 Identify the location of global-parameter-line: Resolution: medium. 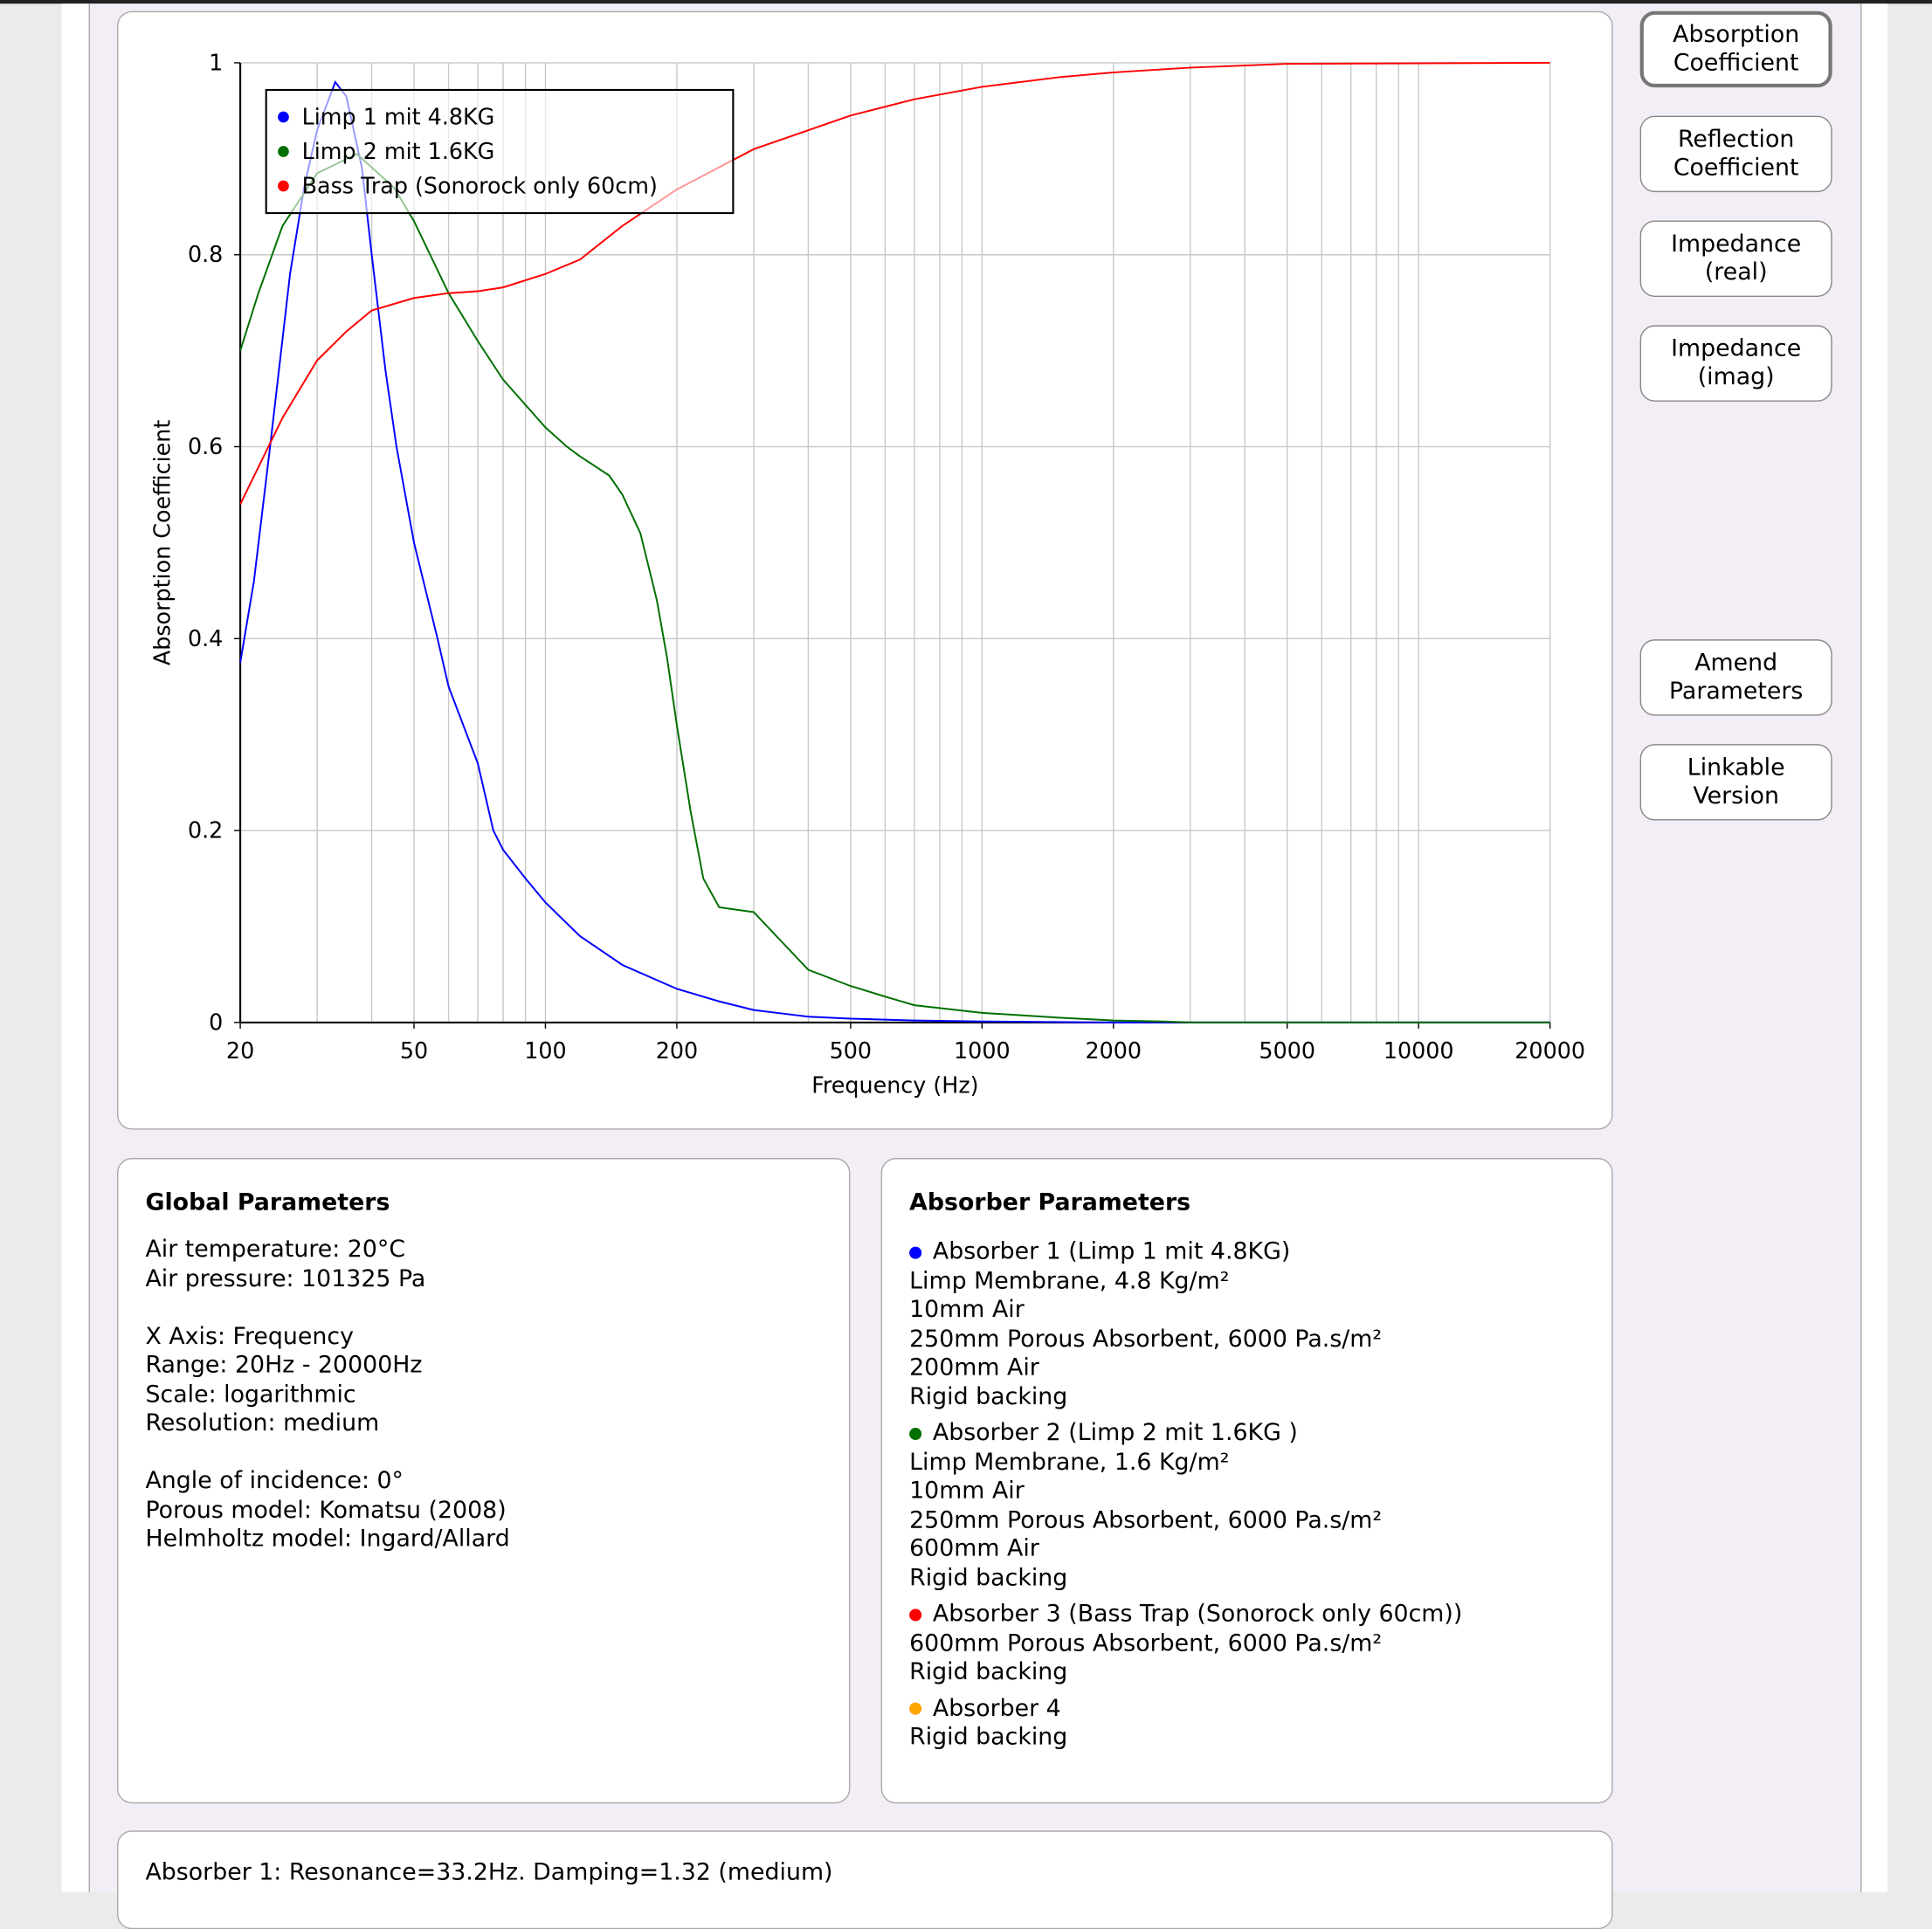
(262, 1422).